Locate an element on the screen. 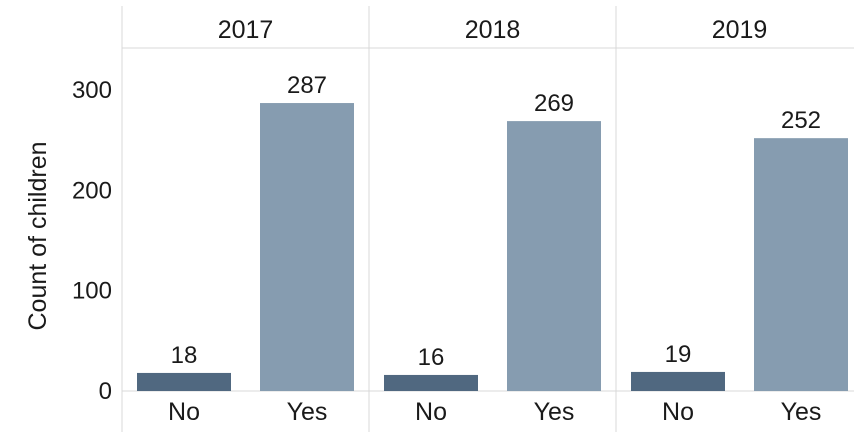  data-label: 287 is located at coordinates (307, 85).